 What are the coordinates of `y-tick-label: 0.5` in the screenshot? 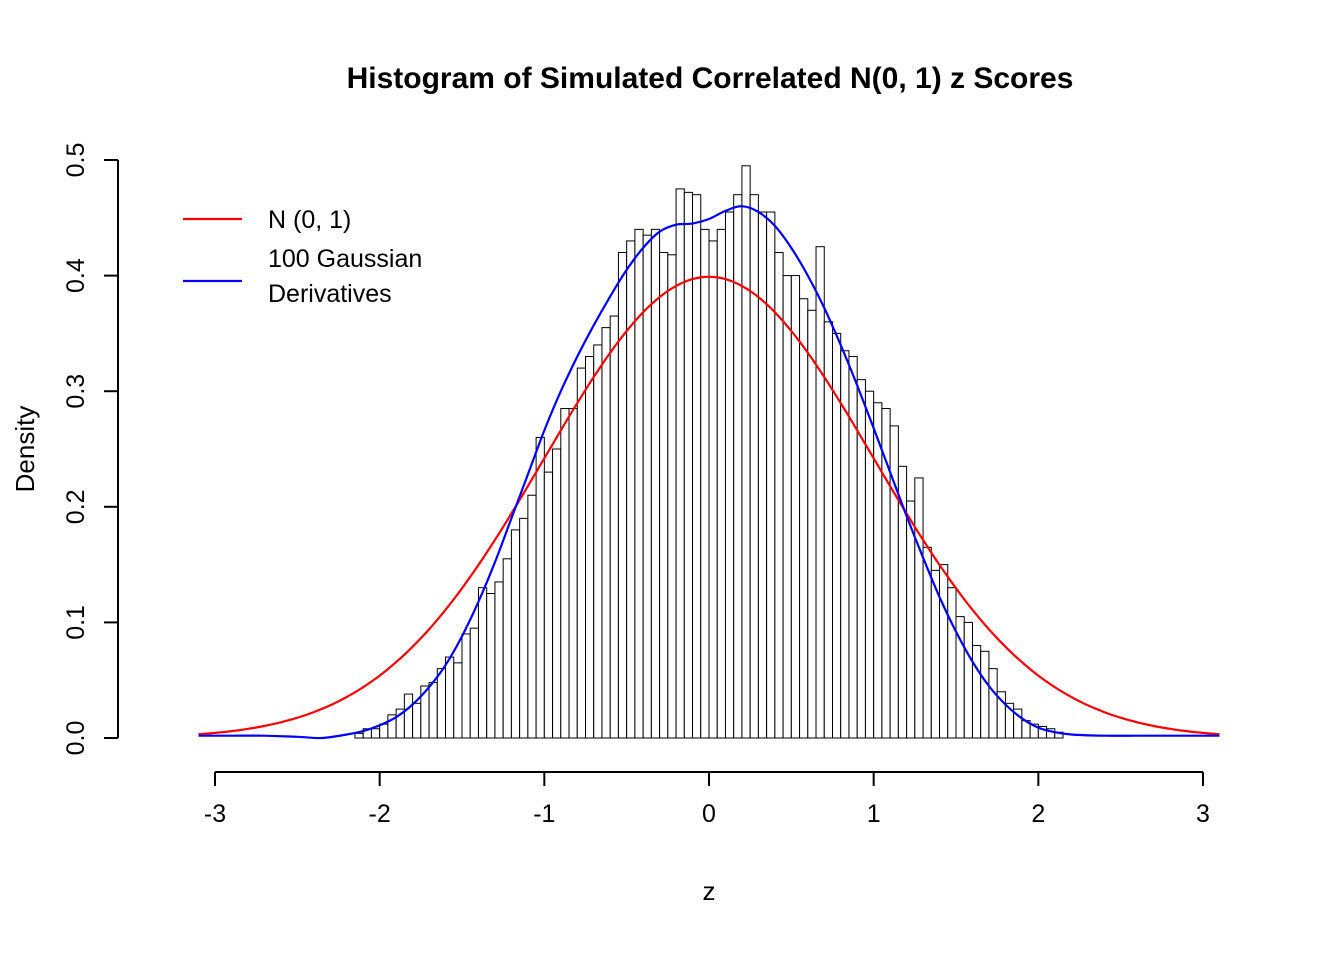 It's located at (76, 160).